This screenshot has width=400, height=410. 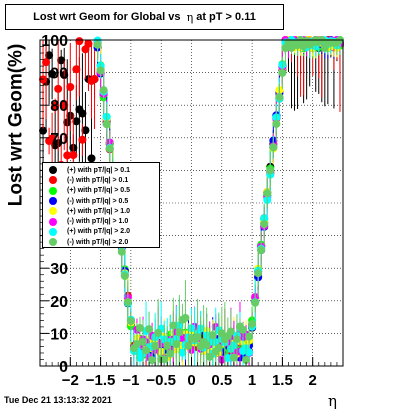 I want to click on x-tick-label: −1.5, so click(x=101, y=380).